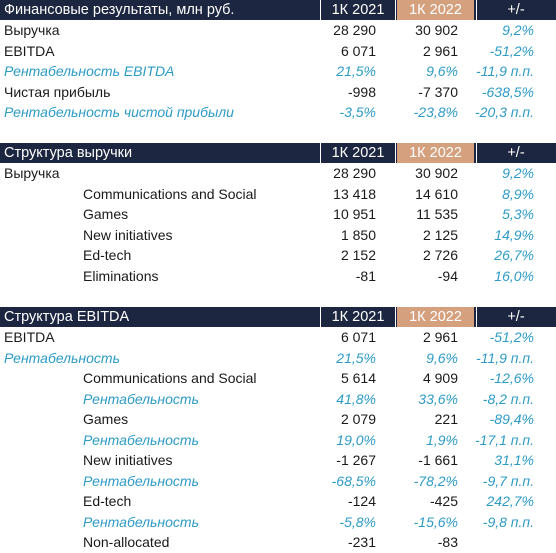 The image size is (556, 553). I want to click on value-change: 26,7%, so click(514, 255).